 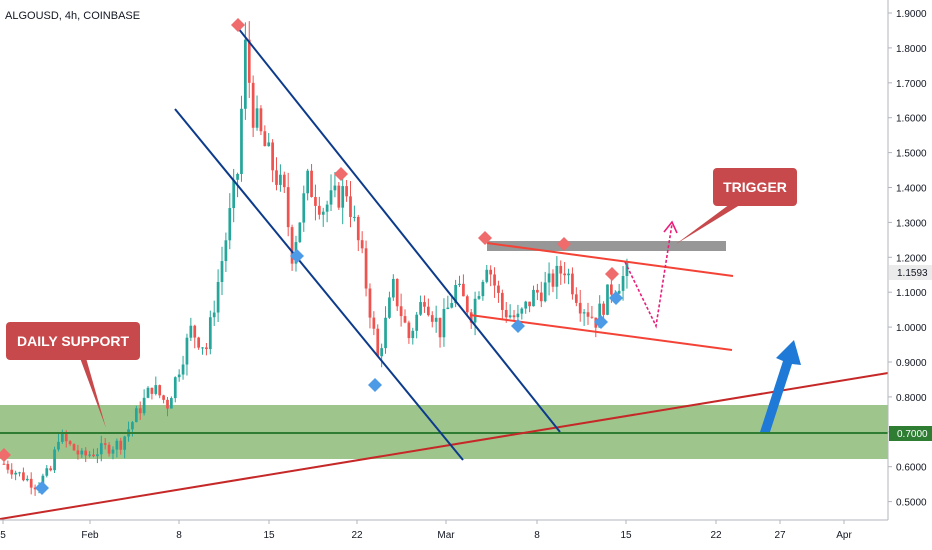 What do you see at coordinates (780, 535) in the screenshot?
I see `x-tick-label: 27` at bounding box center [780, 535].